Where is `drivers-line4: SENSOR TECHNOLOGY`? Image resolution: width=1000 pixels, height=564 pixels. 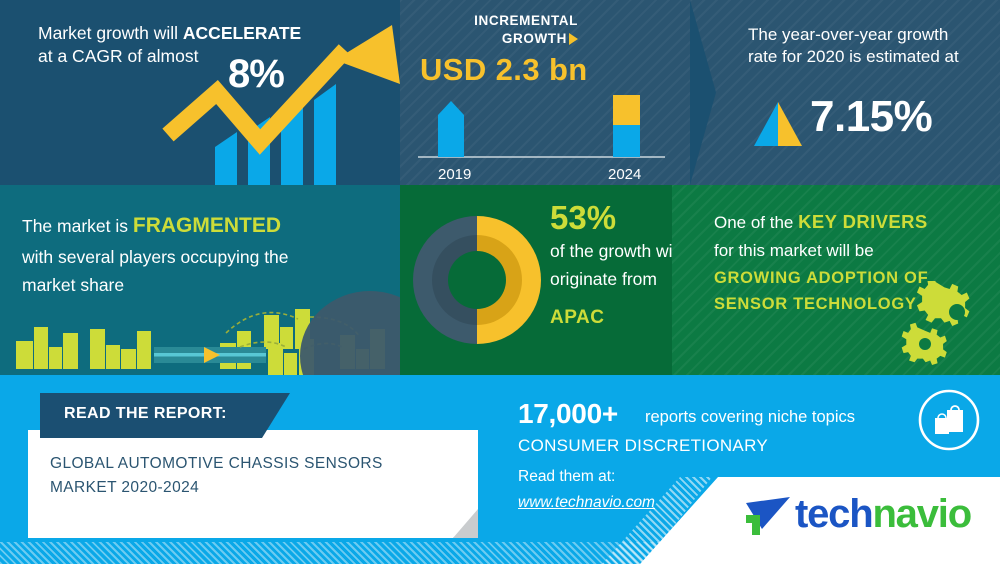
drivers-line4: SENSOR TECHNOLOGY is located at coordinates (815, 304).